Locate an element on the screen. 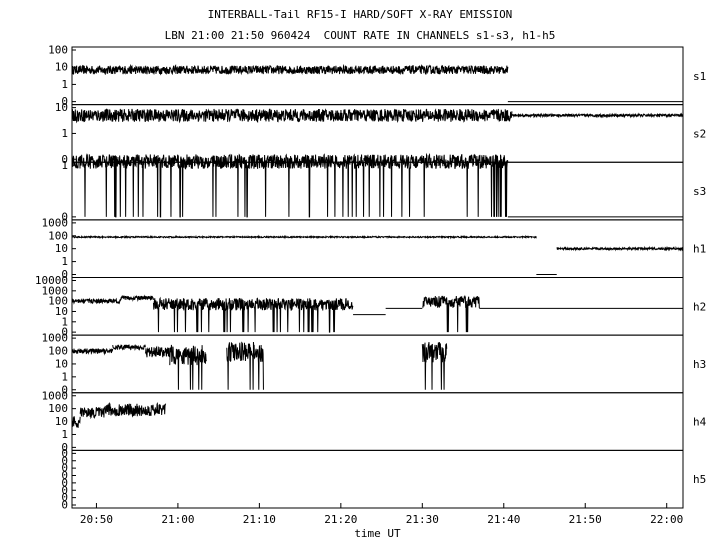  ytick-label-h2-4: 1 is located at coordinates (64, 321).